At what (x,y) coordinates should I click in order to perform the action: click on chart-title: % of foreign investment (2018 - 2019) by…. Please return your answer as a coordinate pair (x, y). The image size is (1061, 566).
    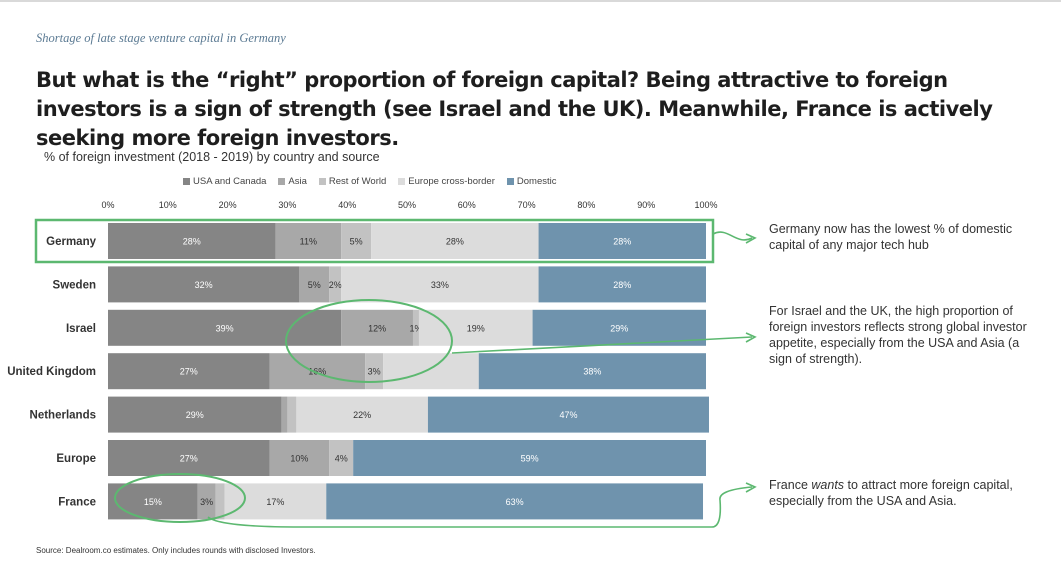
    Looking at the image, I should click on (212, 157).